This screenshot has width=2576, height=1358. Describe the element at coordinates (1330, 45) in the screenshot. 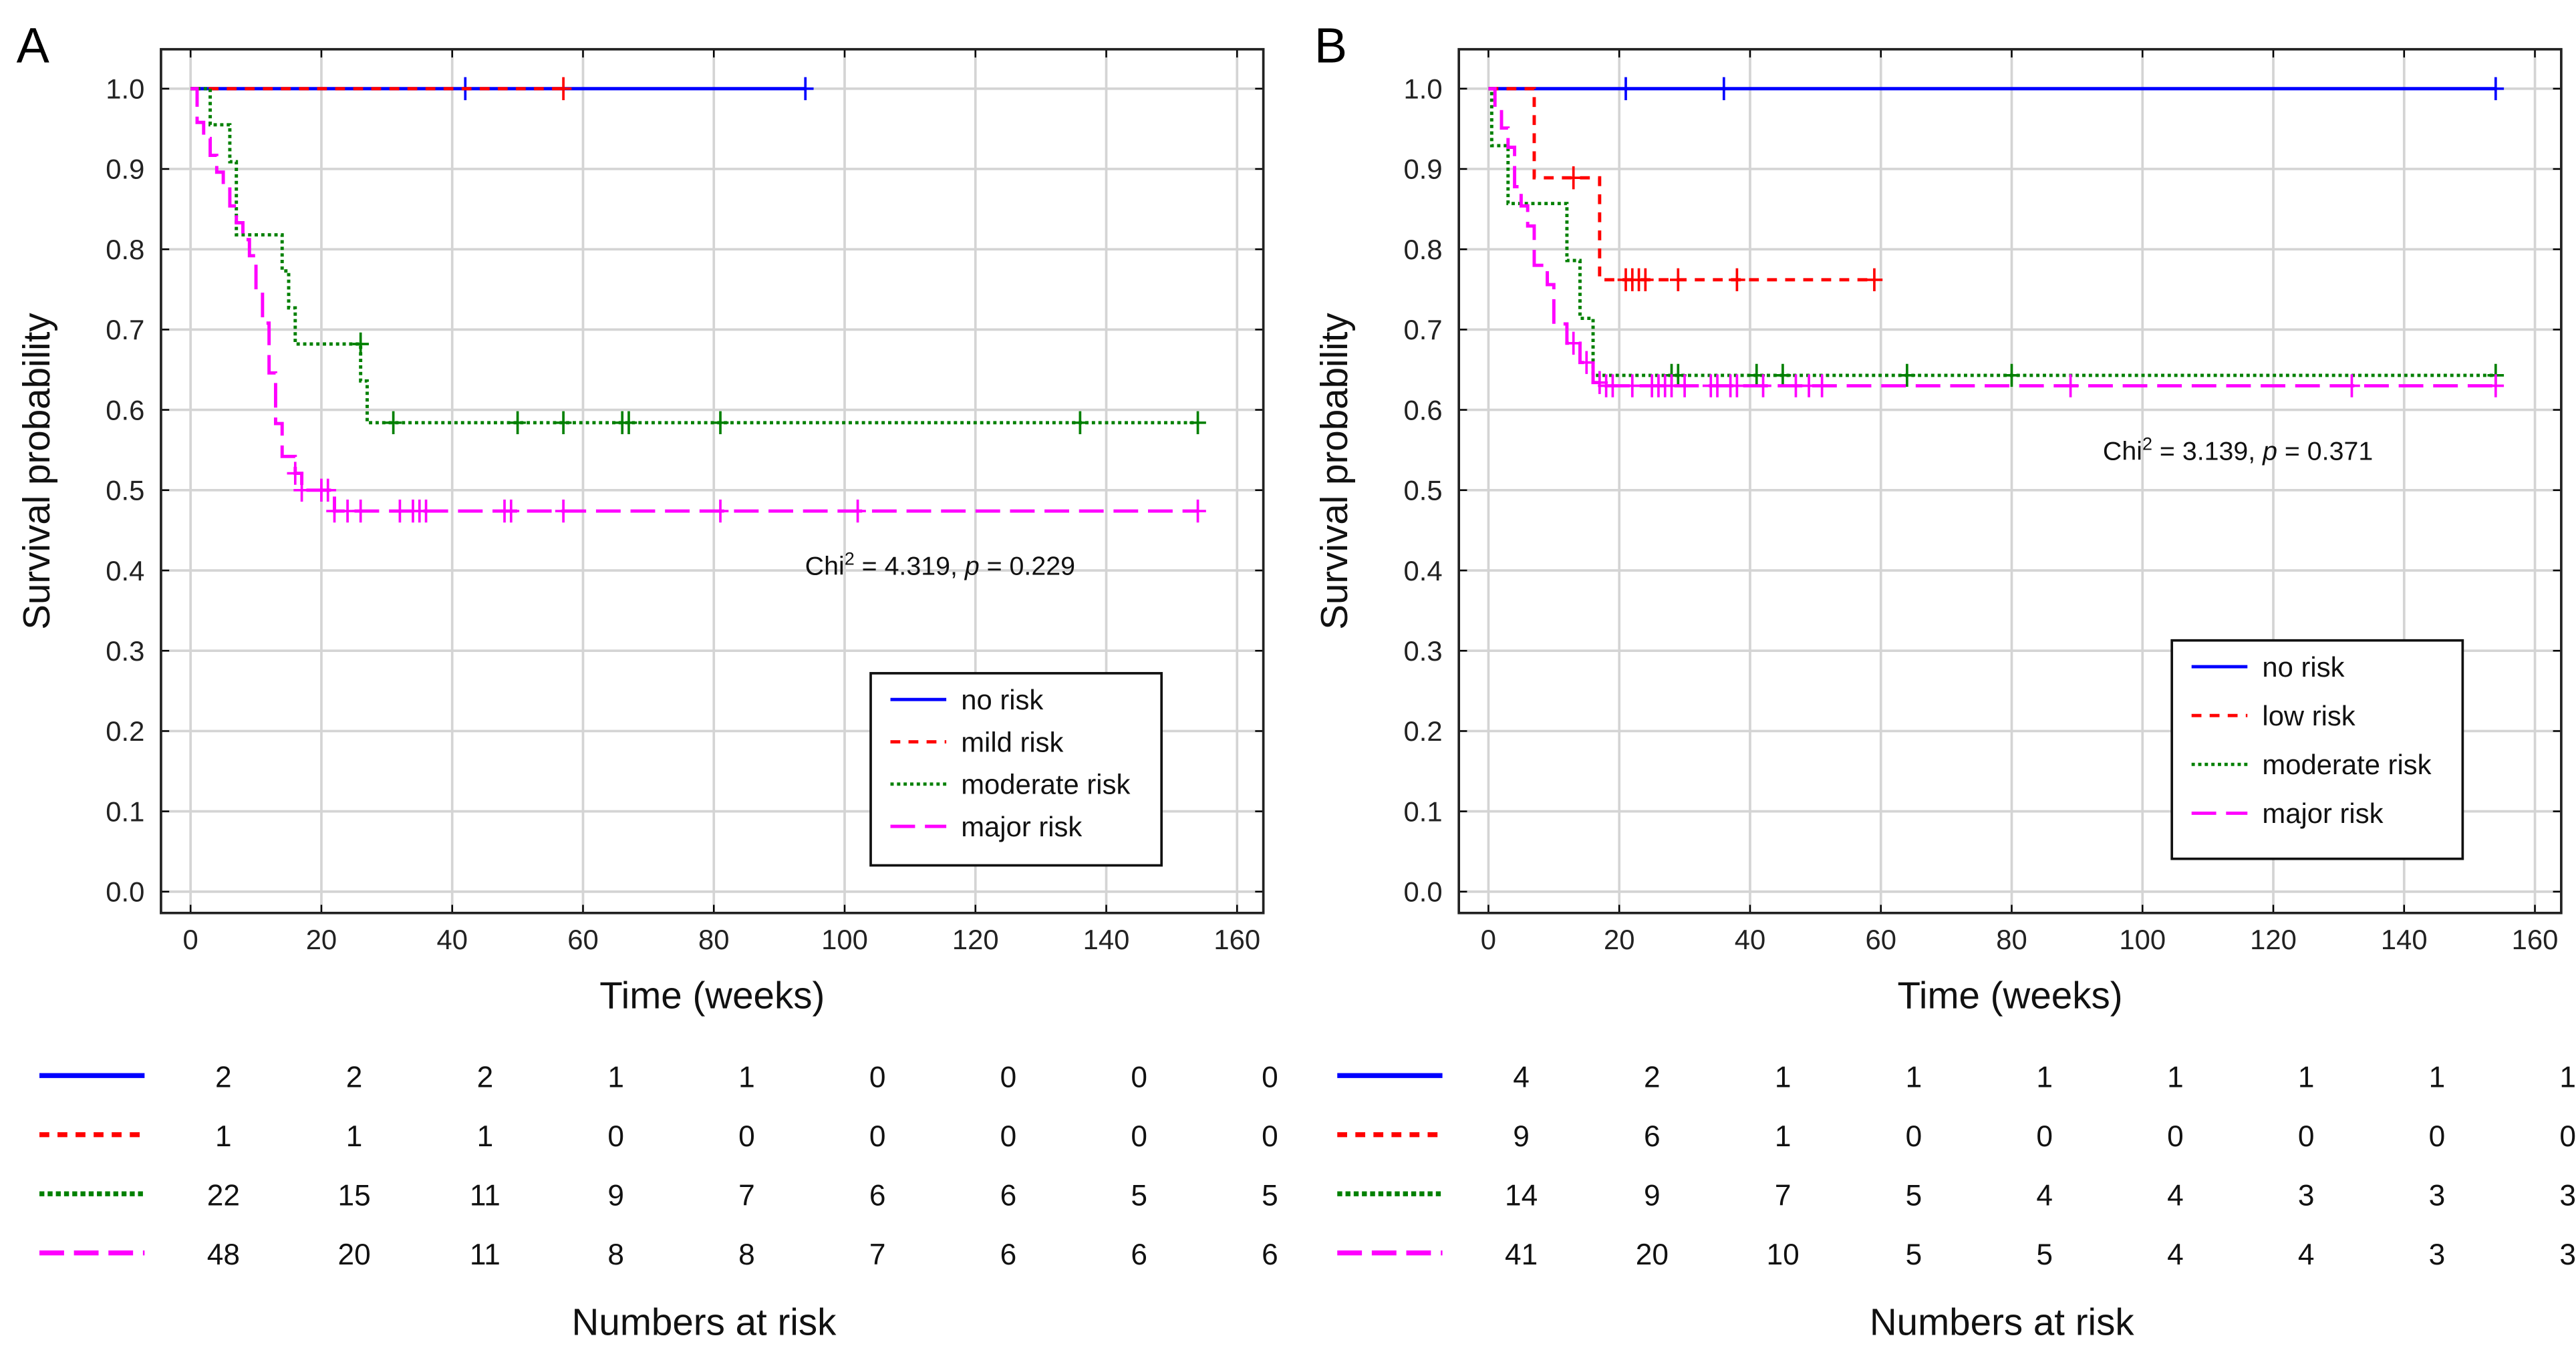

I see `panel-label: B` at that location.